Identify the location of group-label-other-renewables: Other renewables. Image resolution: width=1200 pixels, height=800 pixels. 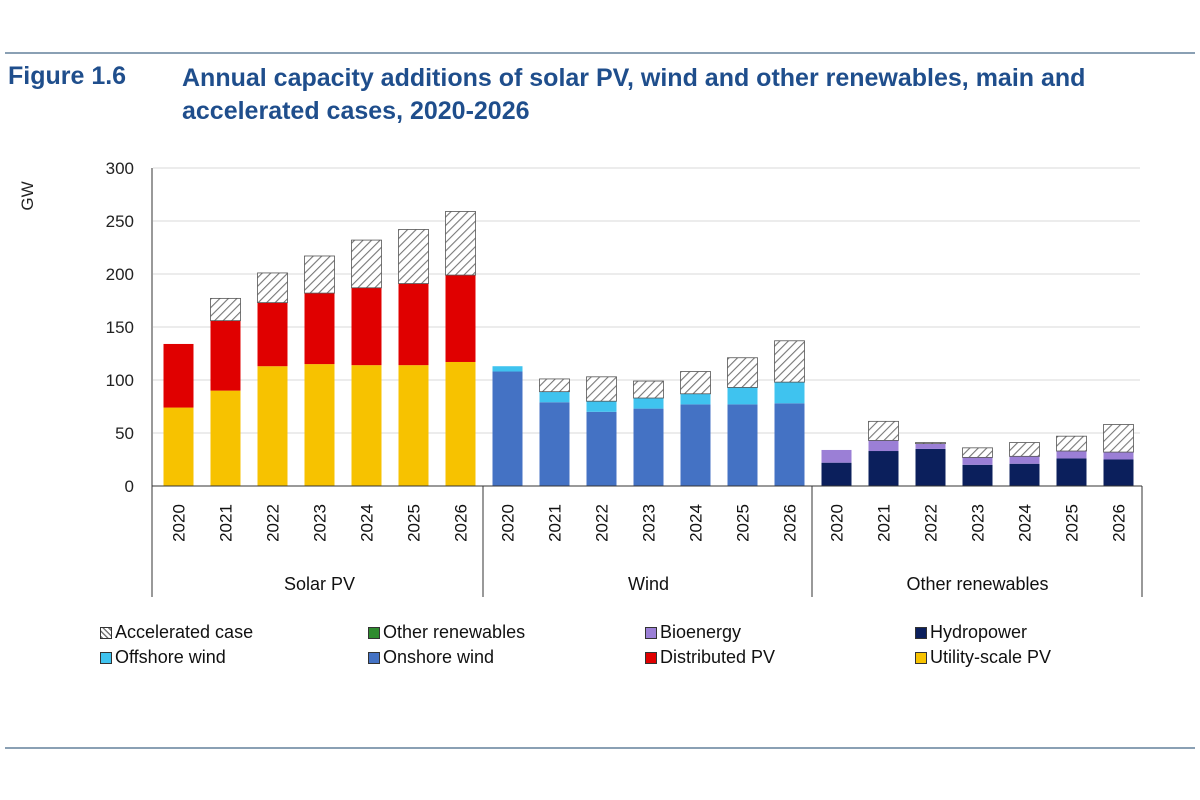
(977, 584).